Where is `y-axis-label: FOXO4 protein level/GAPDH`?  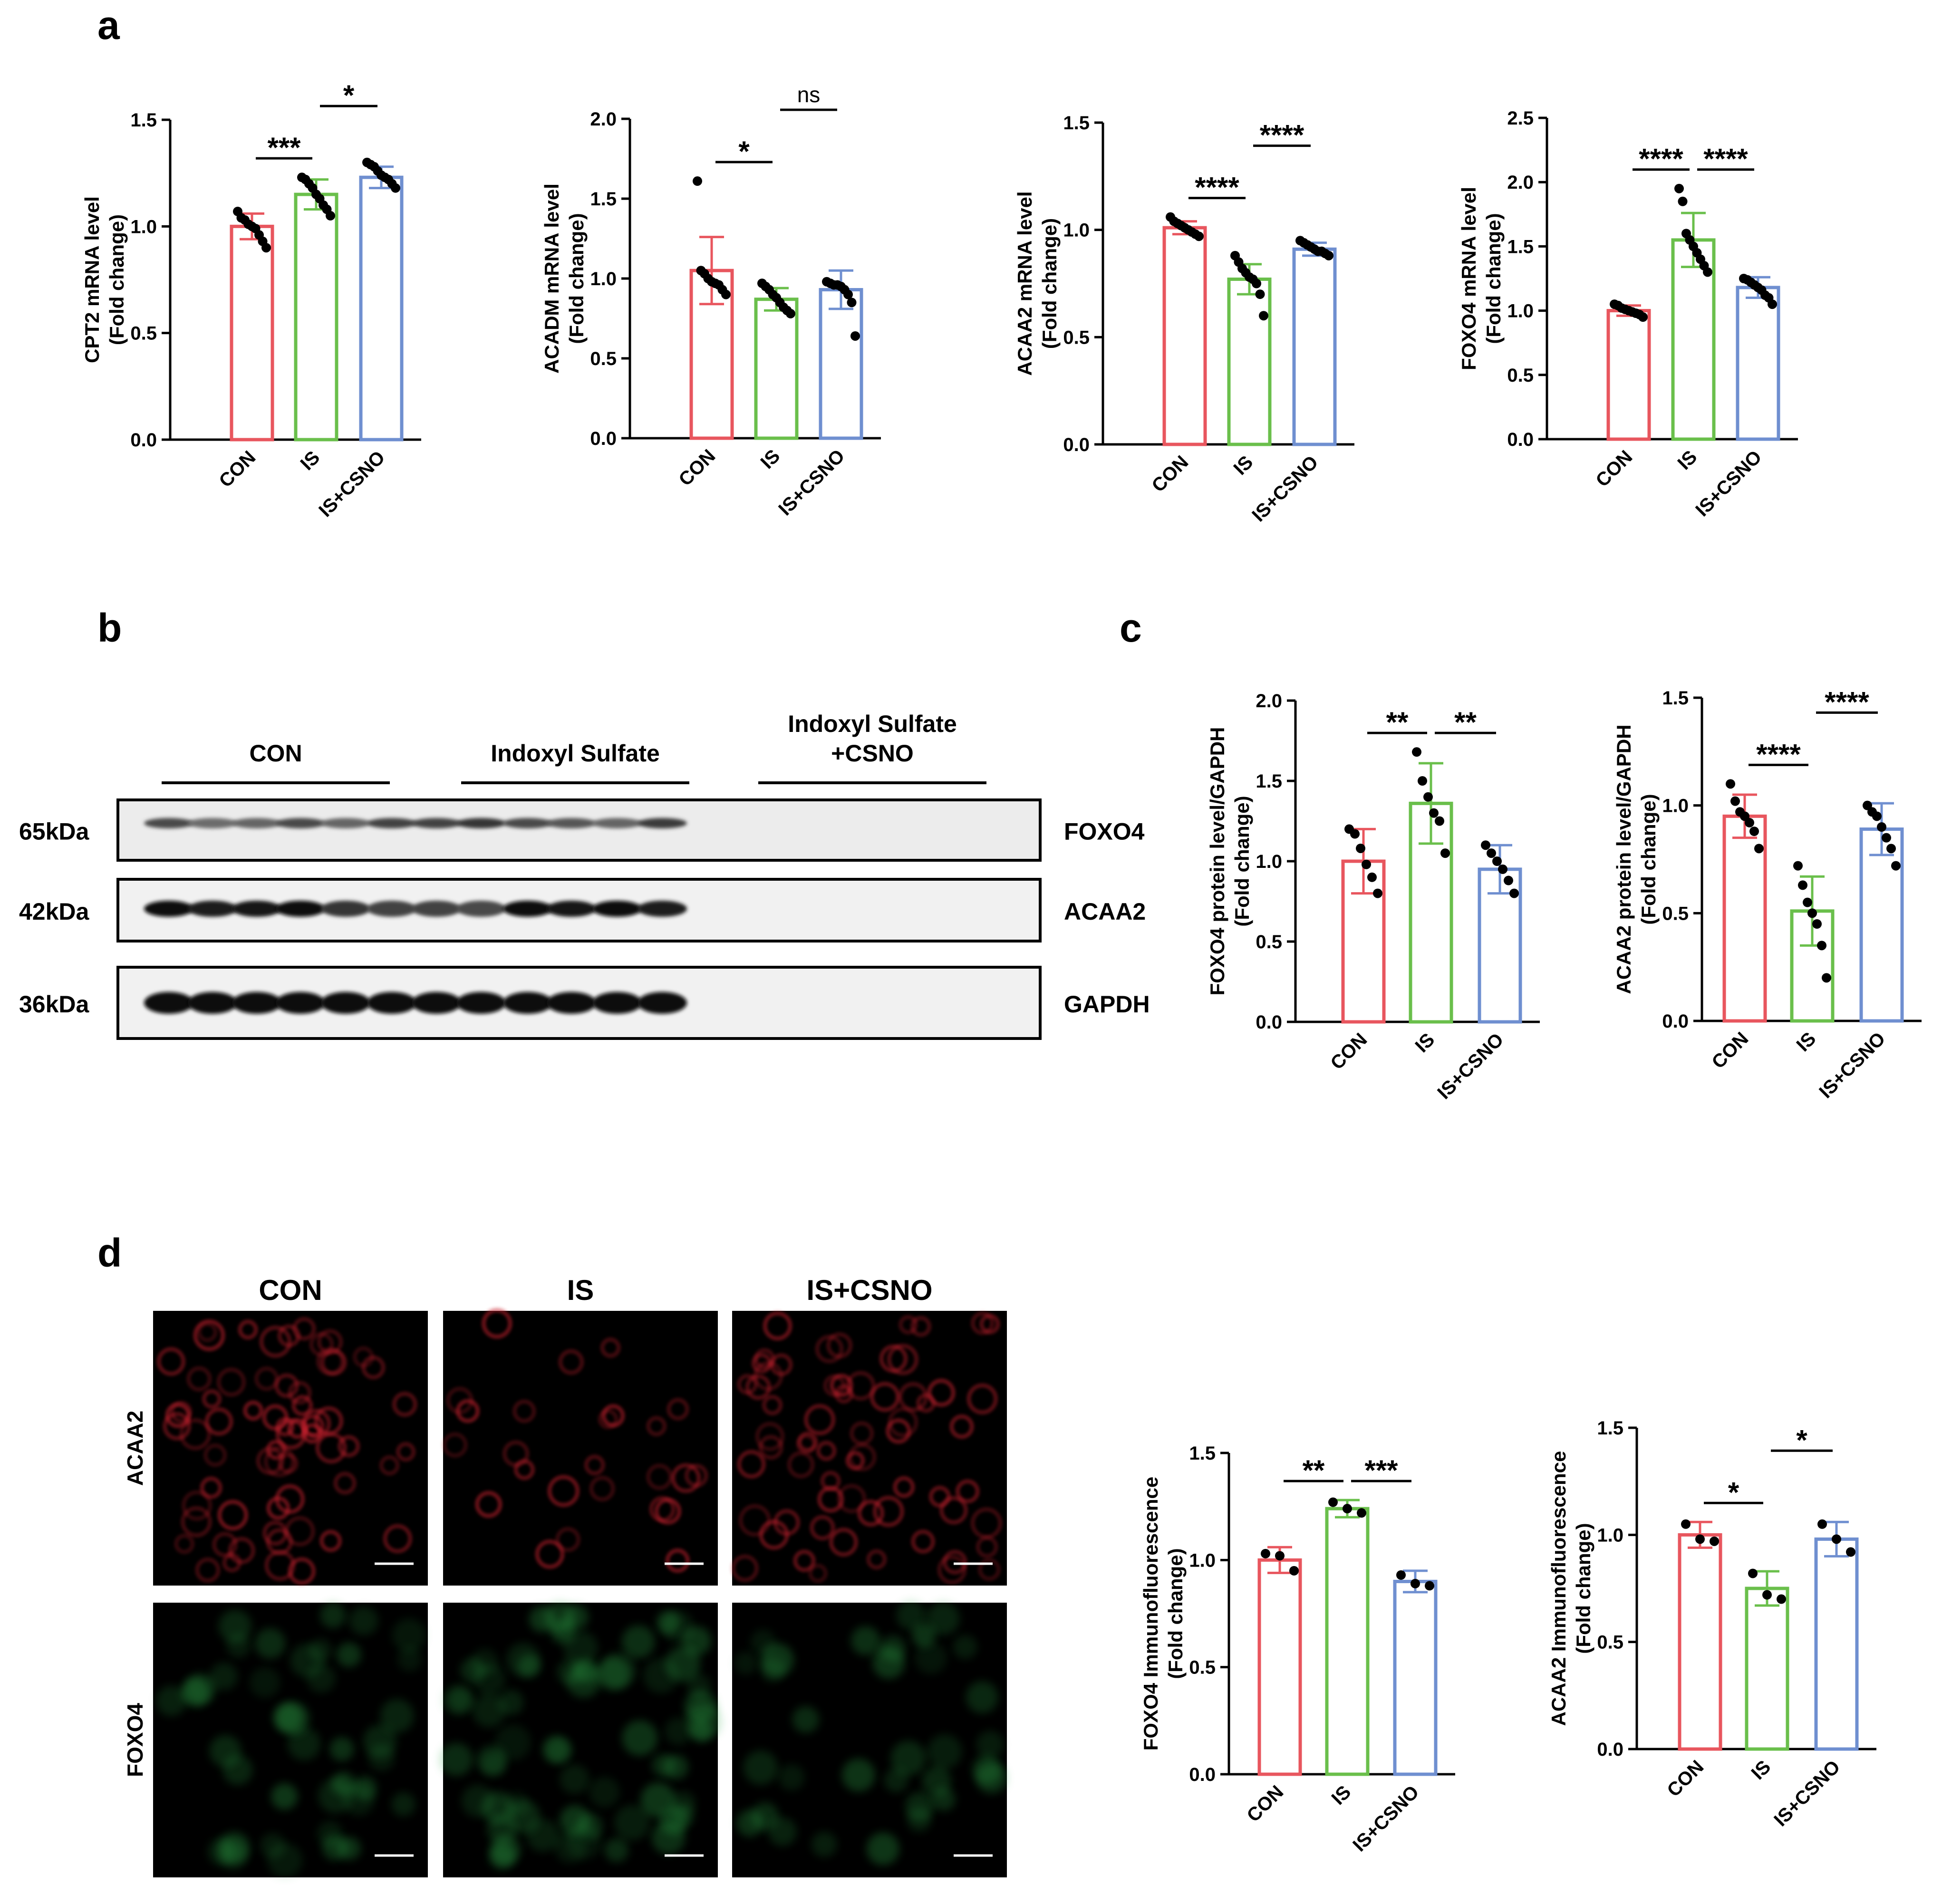
y-axis-label: FOXO4 protein level/GAPDH is located at coordinates (1217, 861).